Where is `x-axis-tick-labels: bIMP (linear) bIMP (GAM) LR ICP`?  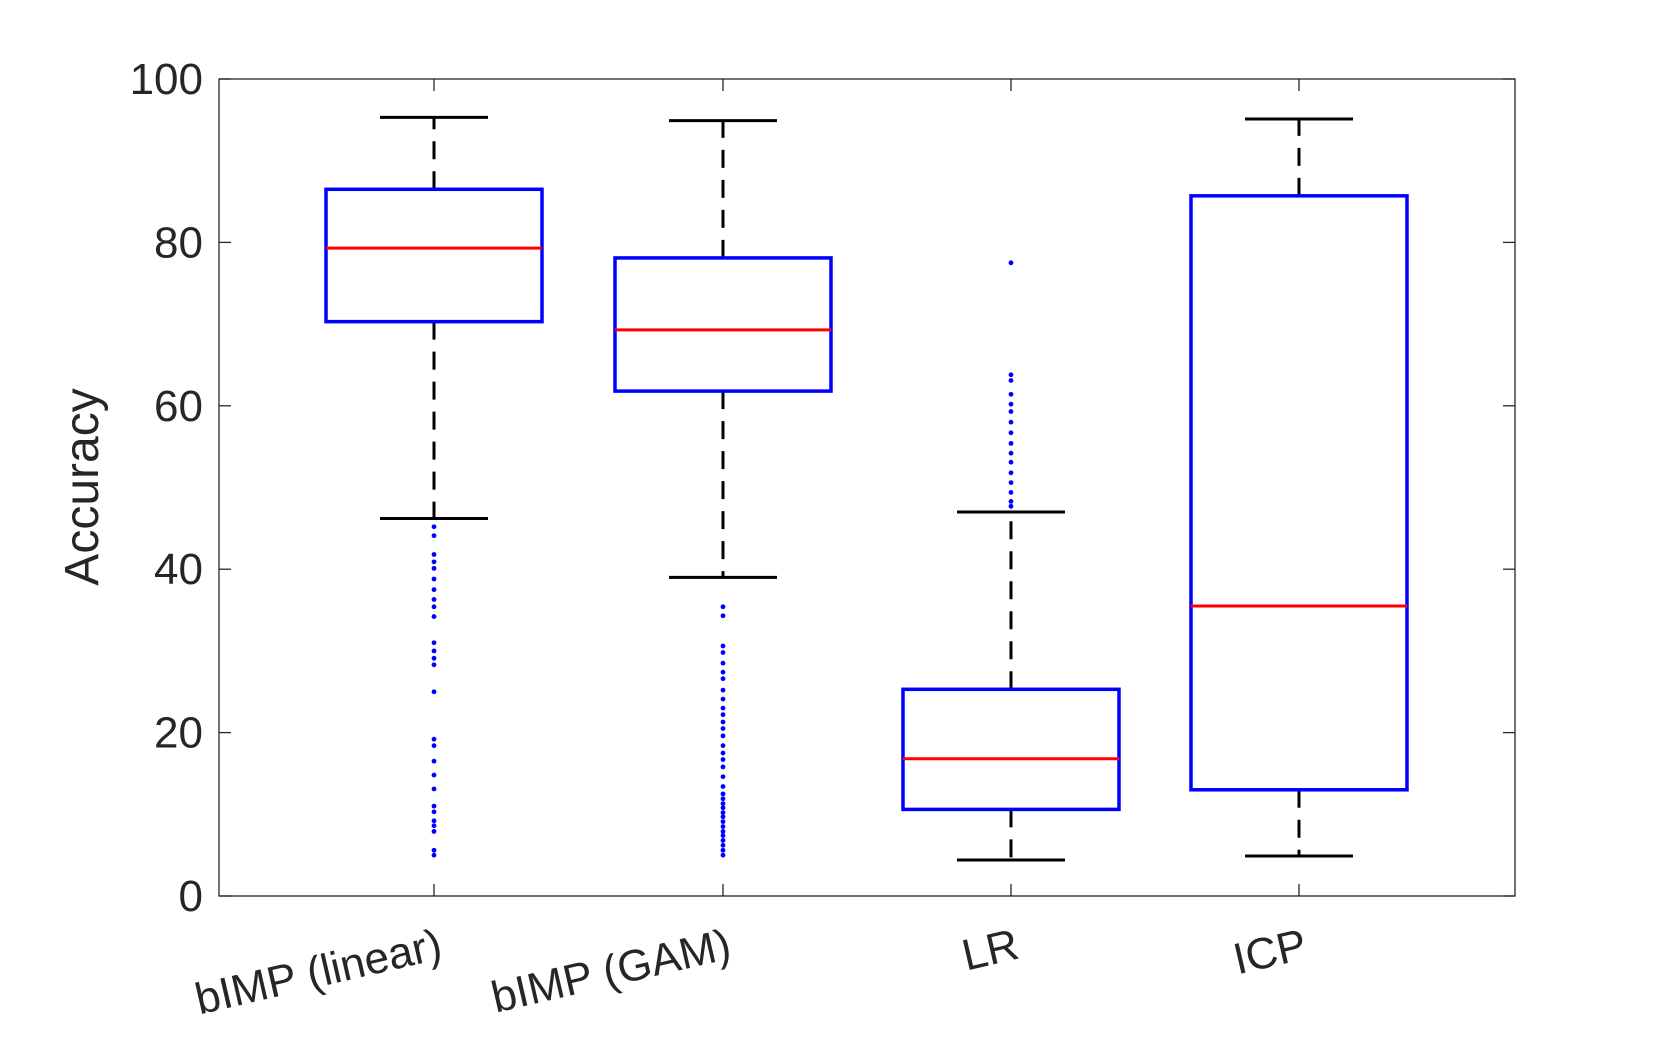
x-axis-tick-labels: bIMP (linear) bIMP (GAM) LR ICP is located at coordinates (751, 972).